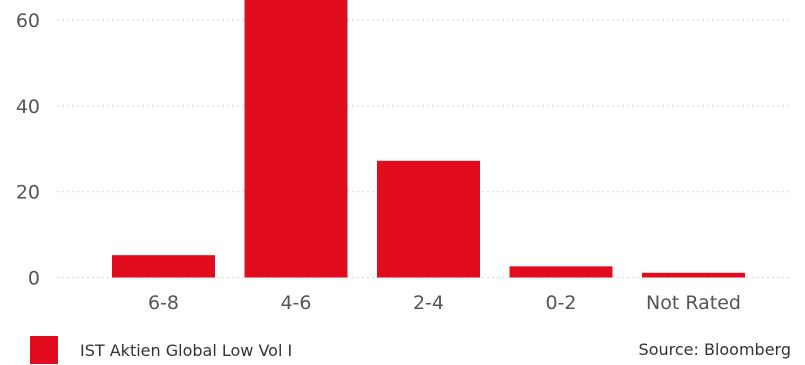 The height and width of the screenshot is (365, 805). I want to click on y-tick-label: 0, so click(34, 279).